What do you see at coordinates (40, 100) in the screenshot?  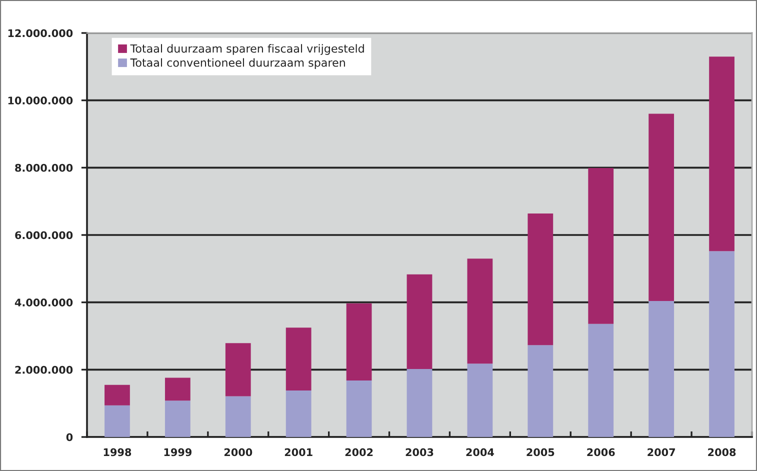 I see `y-tick-label: 10.000.000` at bounding box center [40, 100].